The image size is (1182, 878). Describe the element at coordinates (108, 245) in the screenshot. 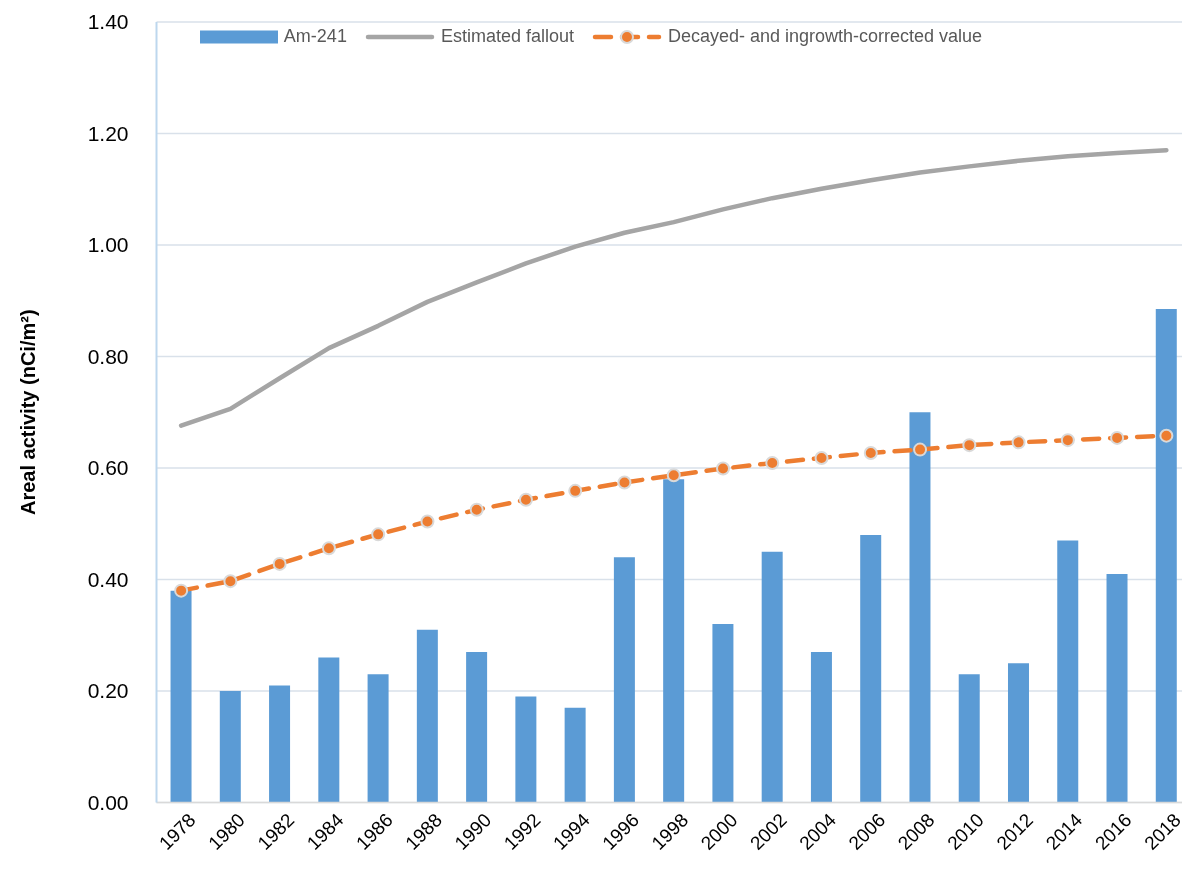

I see `y-tick-label: 1.00` at that location.